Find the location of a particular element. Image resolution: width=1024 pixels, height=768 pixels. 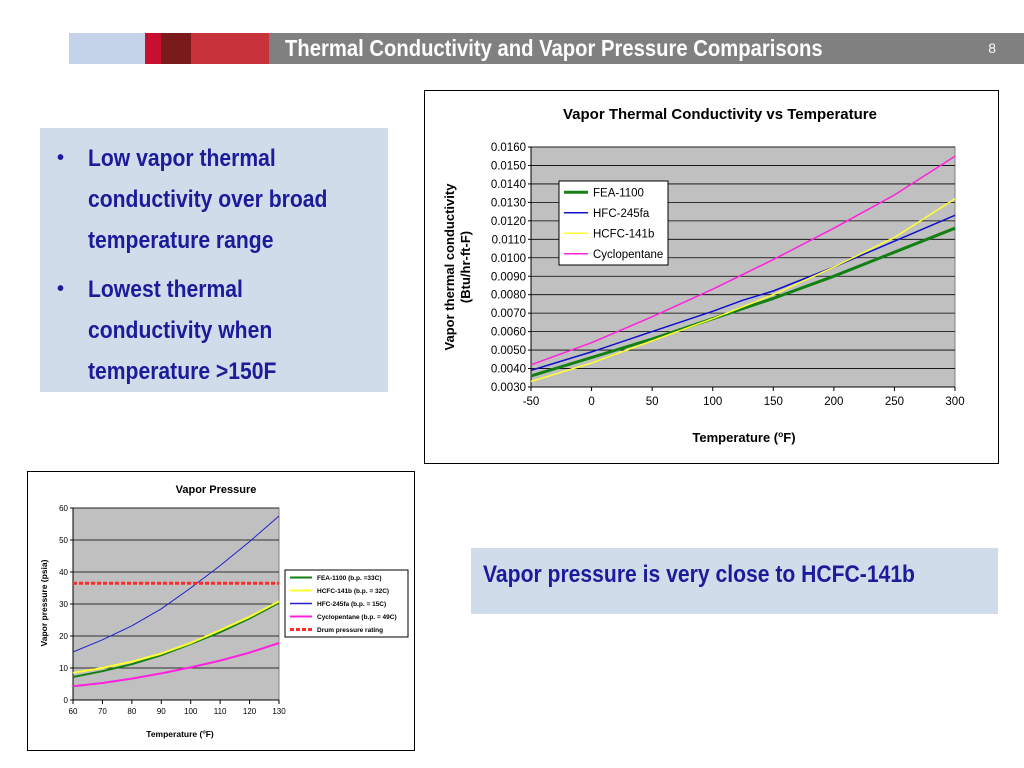

y-axis-label: (Btu/hr-ft-F) is located at coordinates (465, 267).